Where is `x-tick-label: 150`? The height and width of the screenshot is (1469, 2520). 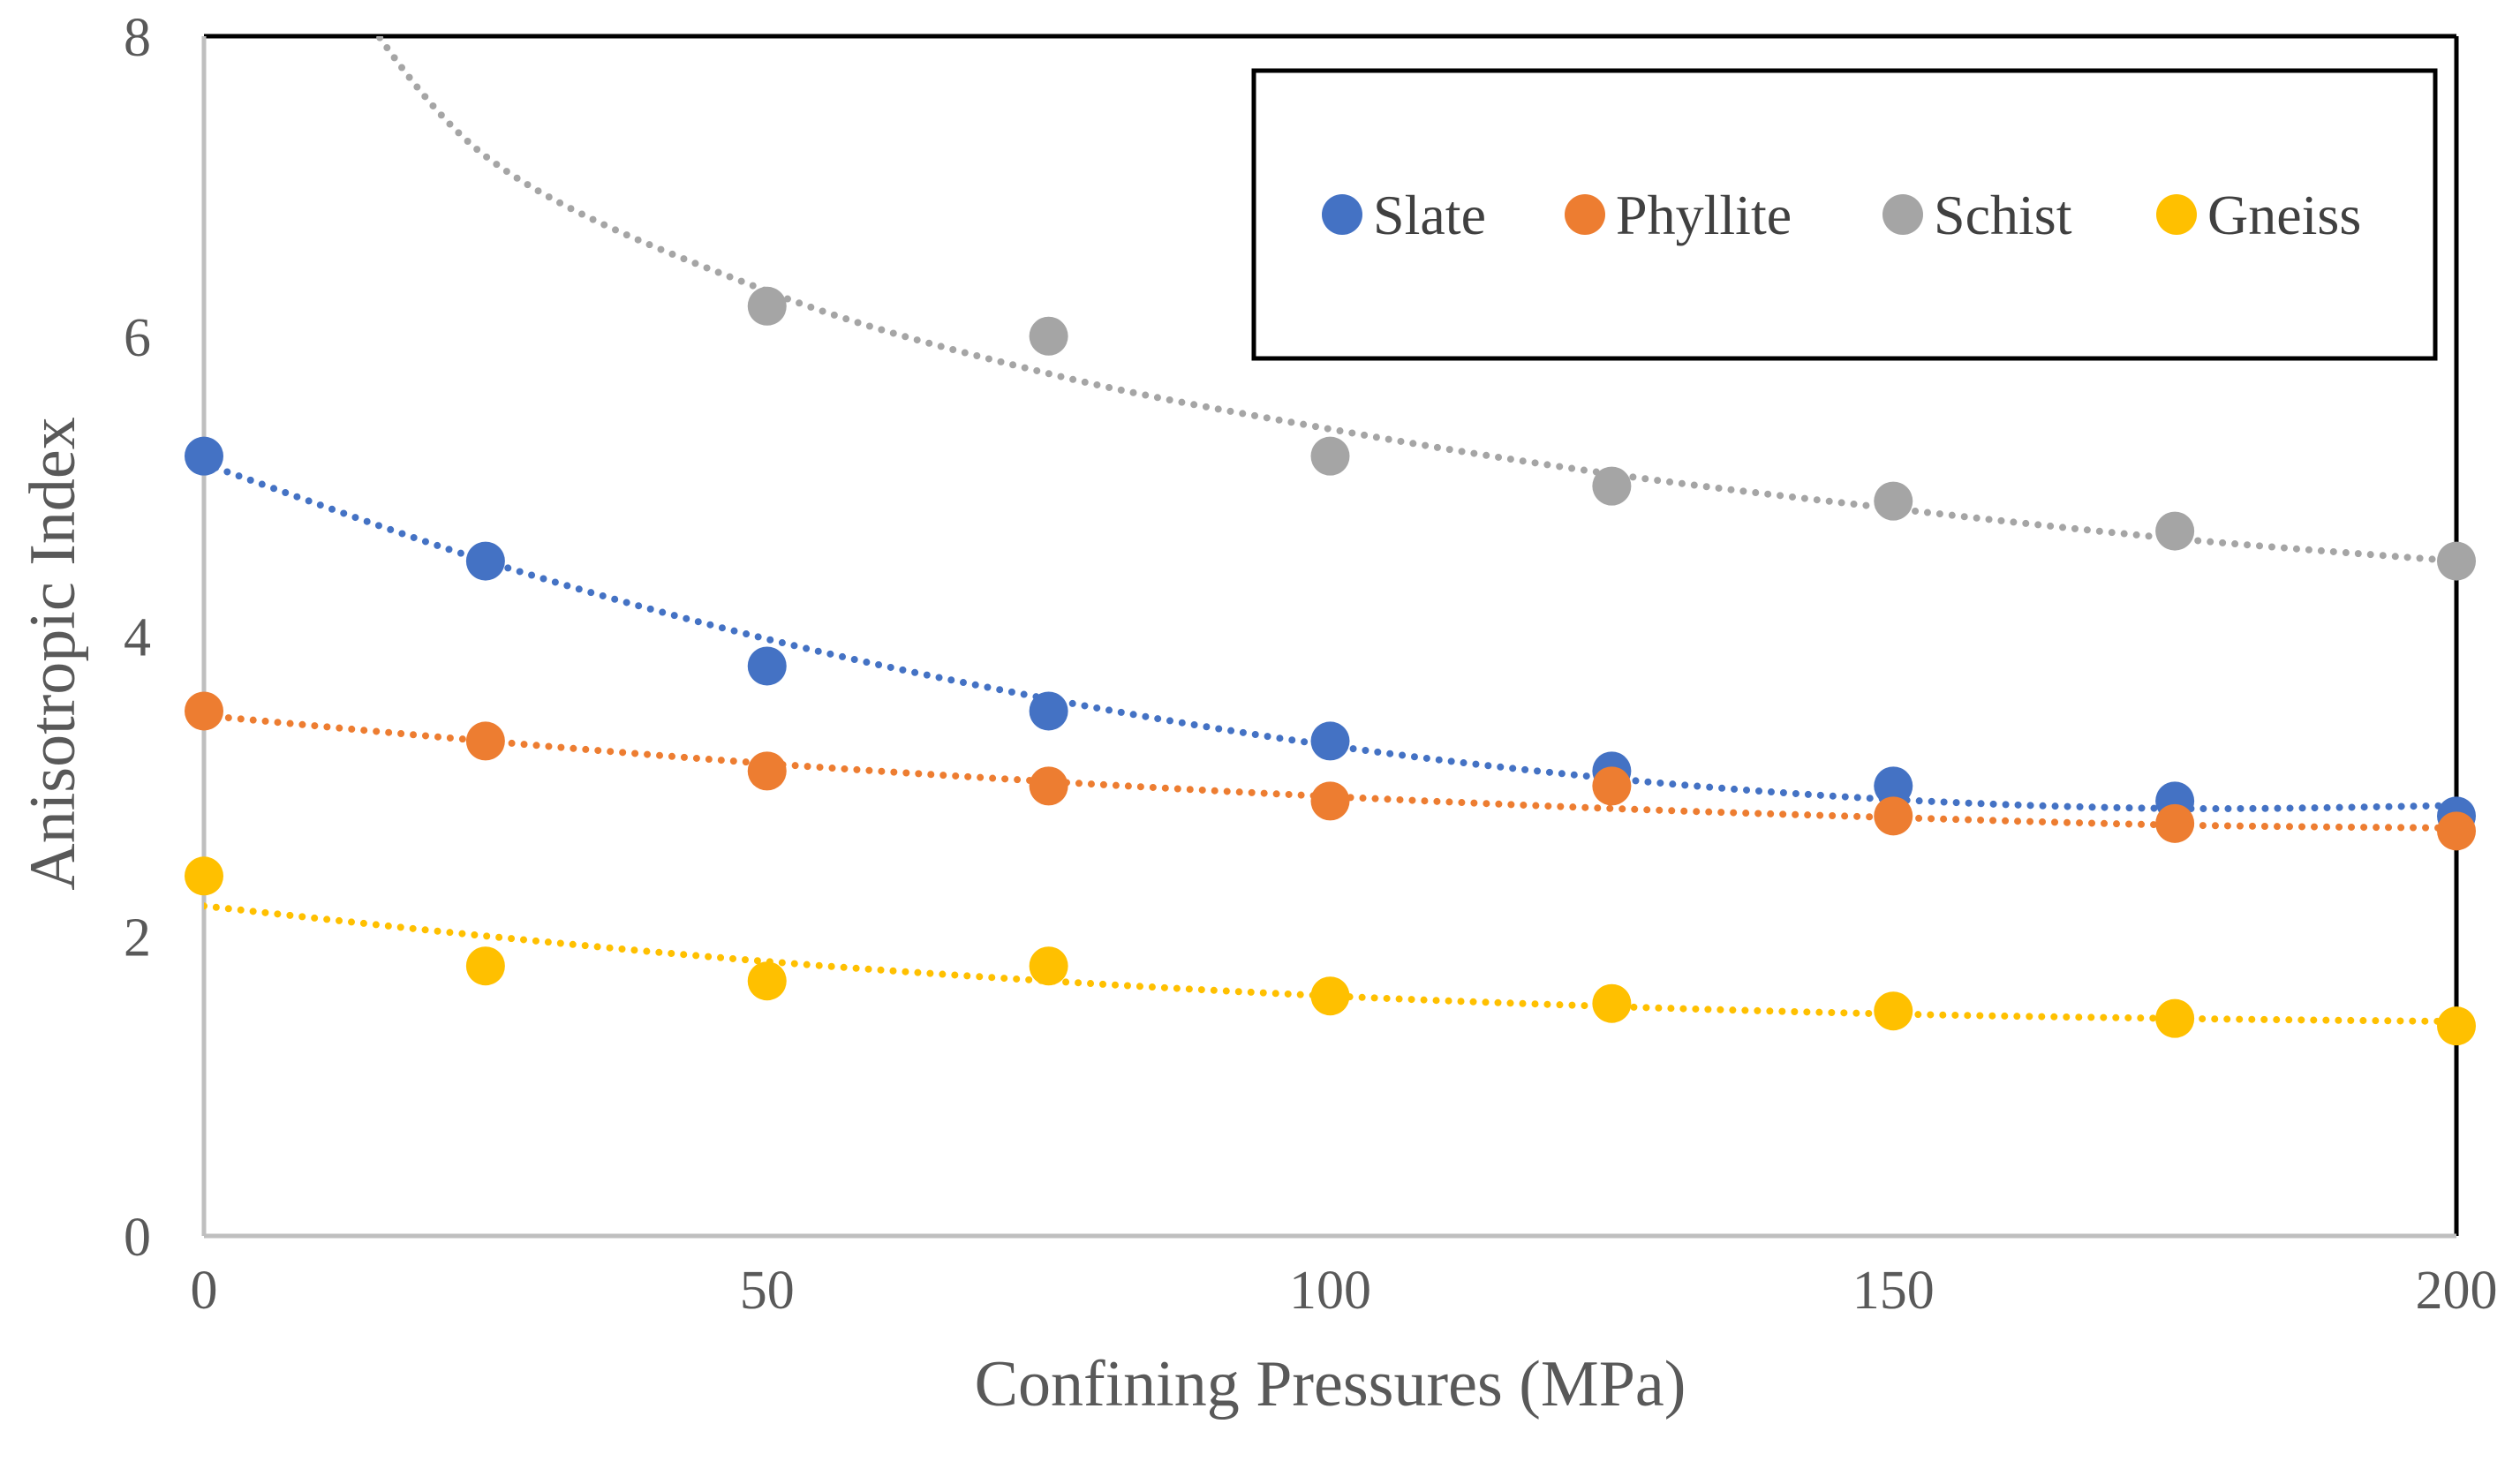
x-tick-label: 150 is located at coordinates (1893, 1291).